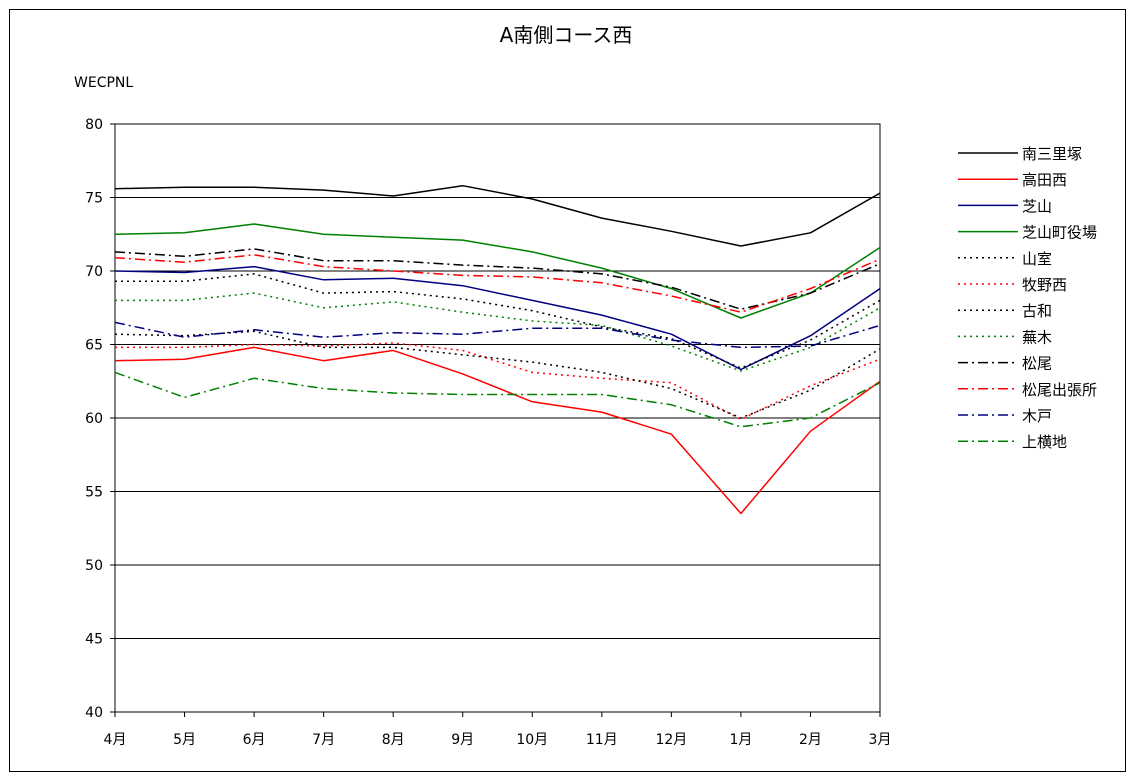  I want to click on x-tick-label: 2月, so click(810, 740).